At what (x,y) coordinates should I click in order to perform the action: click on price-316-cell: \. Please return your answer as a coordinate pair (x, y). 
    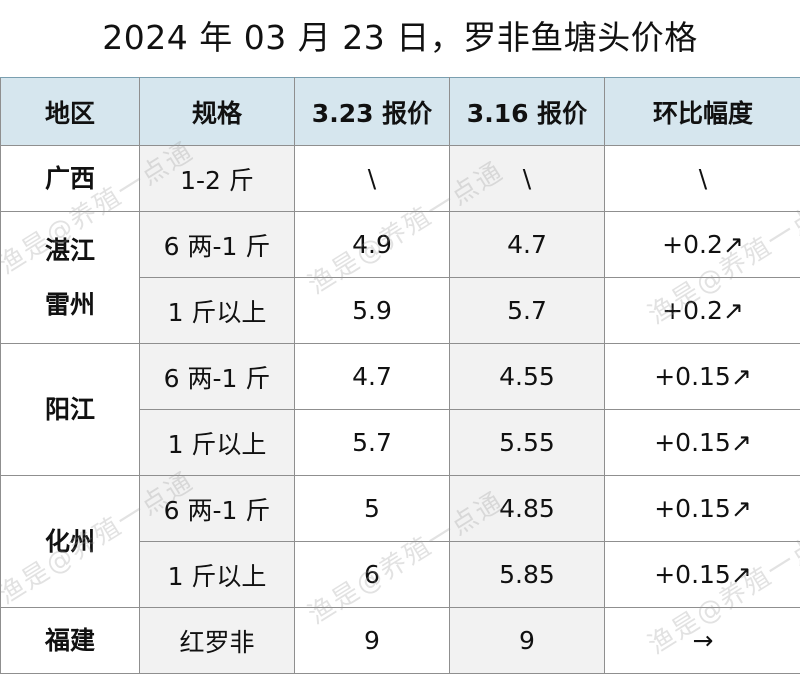
    Looking at the image, I should click on (527, 178).